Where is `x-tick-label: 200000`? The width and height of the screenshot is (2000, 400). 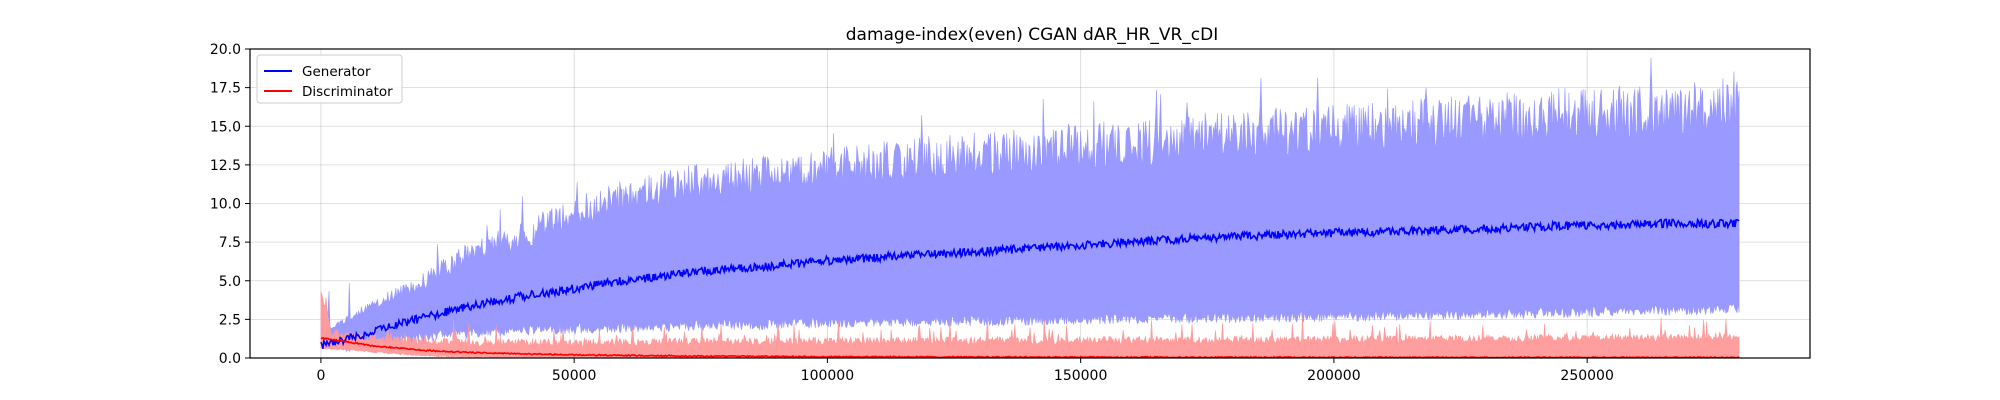
x-tick-label: 200000 is located at coordinates (1333, 376).